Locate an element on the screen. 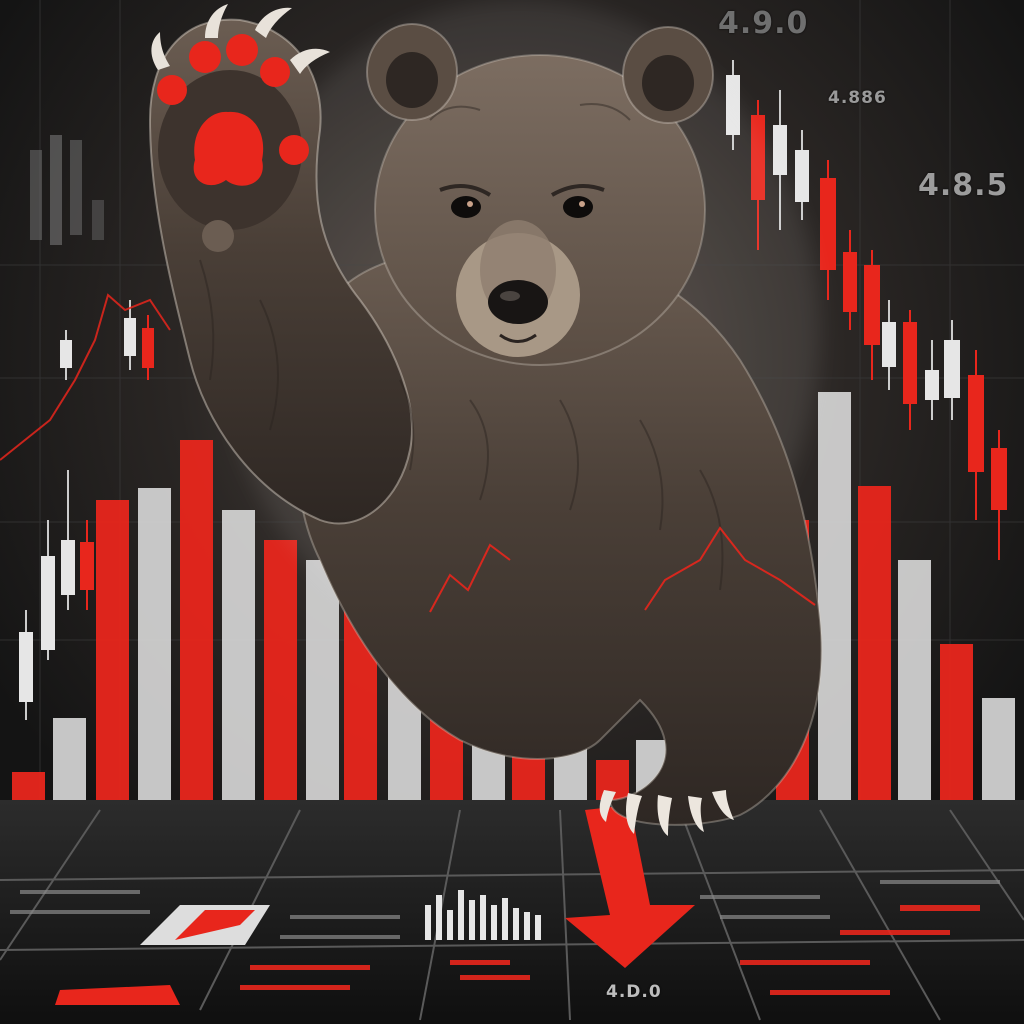 Image resolution: width=1024 pixels, height=1024 pixels. price-label-right: 4.8.5 is located at coordinates (963, 185).